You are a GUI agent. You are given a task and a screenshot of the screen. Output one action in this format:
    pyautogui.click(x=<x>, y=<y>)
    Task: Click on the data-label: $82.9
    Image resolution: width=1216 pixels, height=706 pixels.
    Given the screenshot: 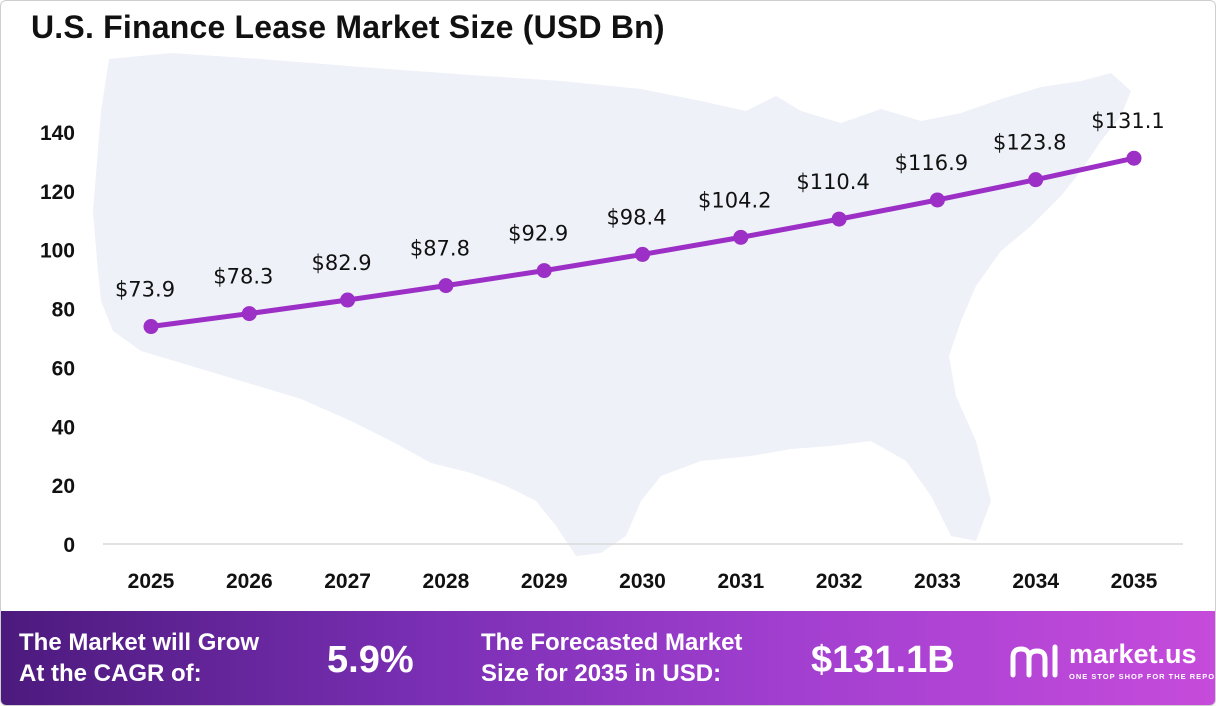 What is the action you would take?
    pyautogui.click(x=342, y=263)
    